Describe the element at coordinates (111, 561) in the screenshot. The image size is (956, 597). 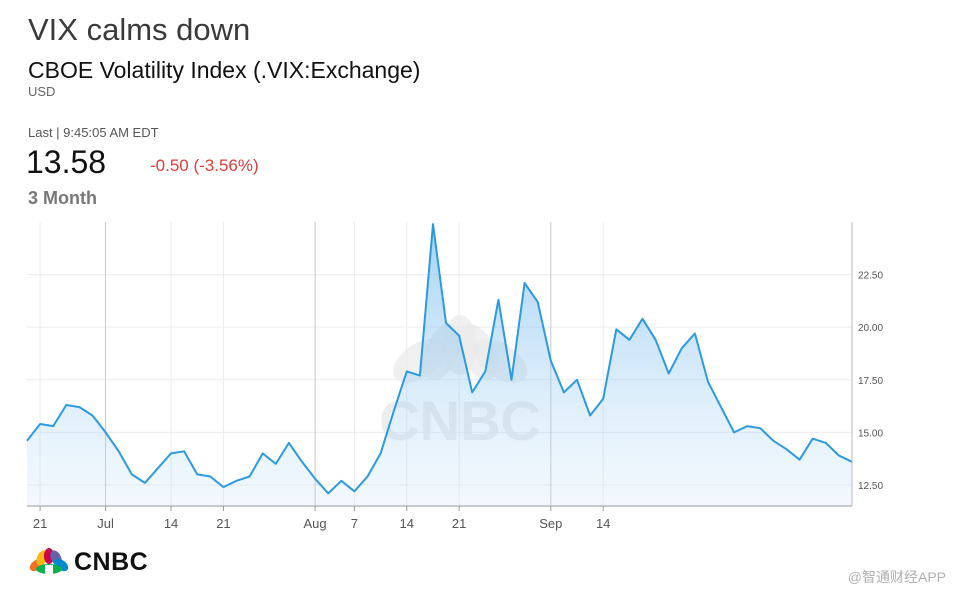
I see `cnbc-logo-text: CNBC` at that location.